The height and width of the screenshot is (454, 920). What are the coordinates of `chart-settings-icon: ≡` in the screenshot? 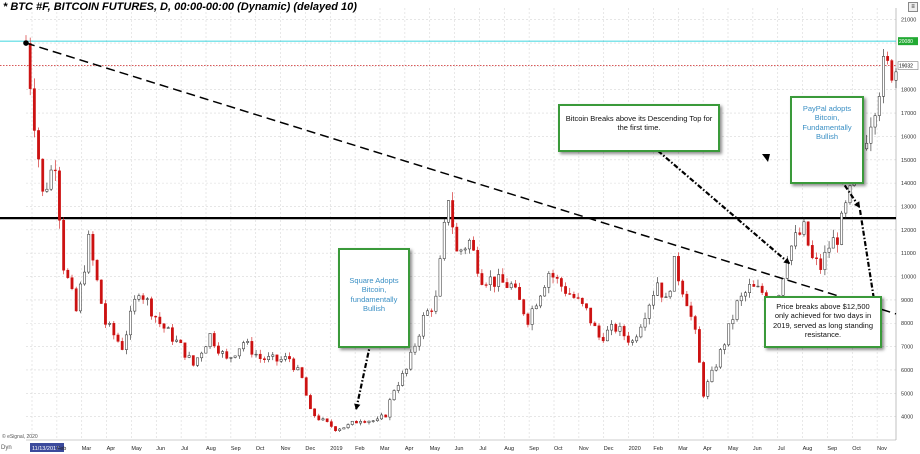 It's located at (913, 7).